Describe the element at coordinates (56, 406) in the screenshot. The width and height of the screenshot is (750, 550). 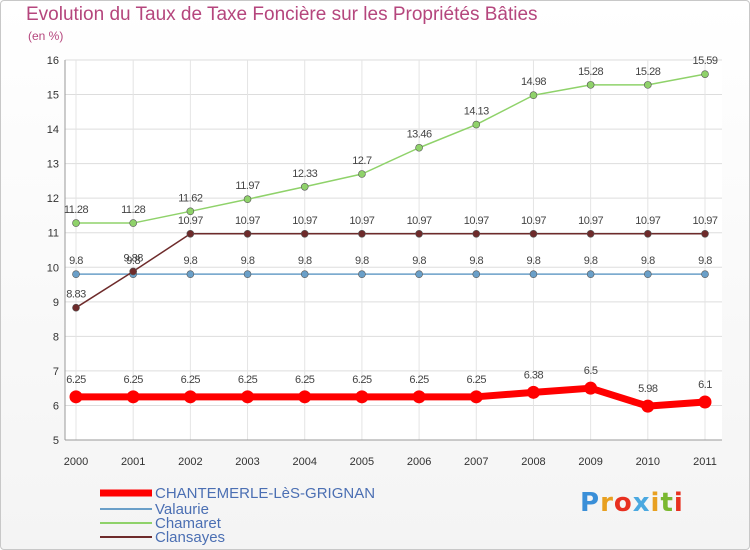
I see `y-tick-label: 6` at that location.